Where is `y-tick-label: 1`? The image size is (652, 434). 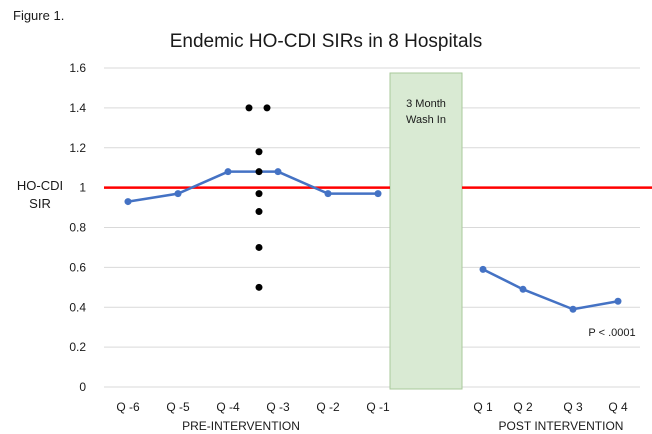
y-tick-label: 1 is located at coordinates (82, 188).